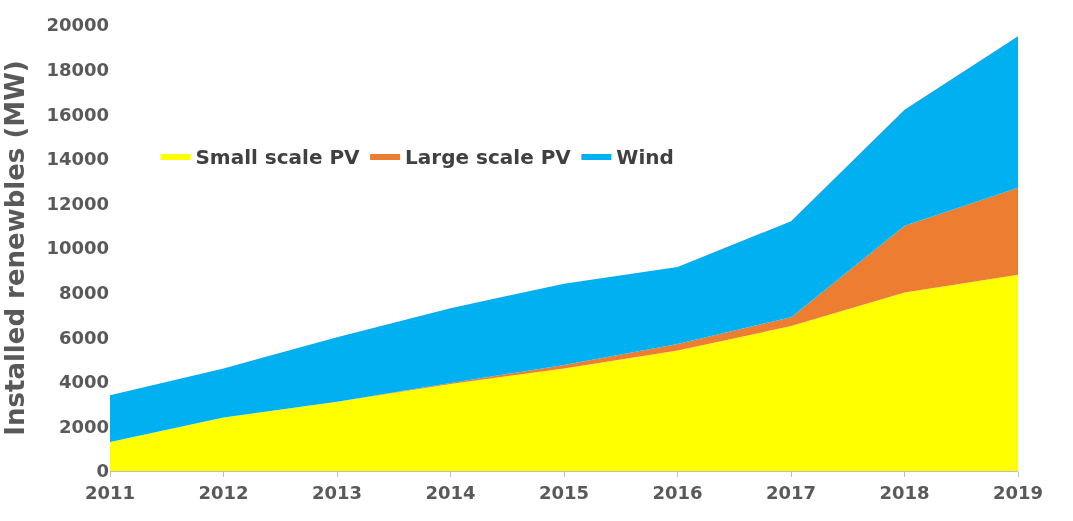 The width and height of the screenshot is (1073, 521). What do you see at coordinates (102, 471) in the screenshot?
I see `y-tick-label: 0` at bounding box center [102, 471].